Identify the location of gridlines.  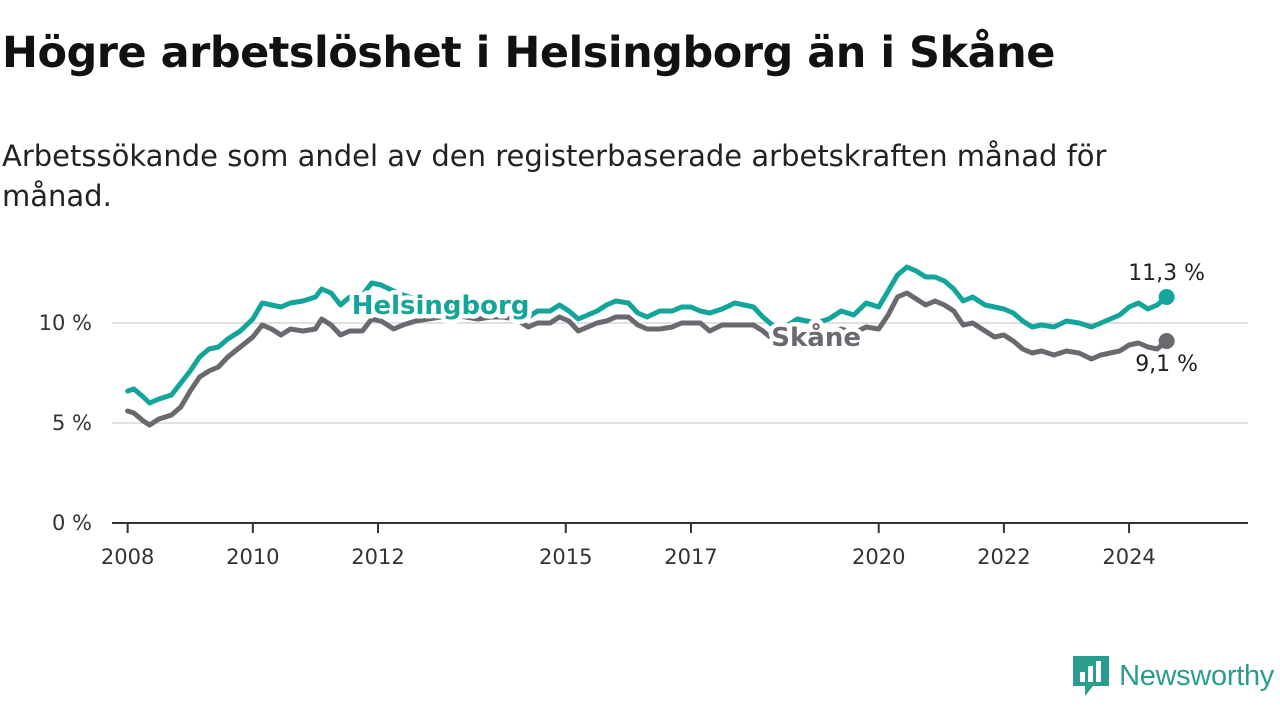
(680, 373).